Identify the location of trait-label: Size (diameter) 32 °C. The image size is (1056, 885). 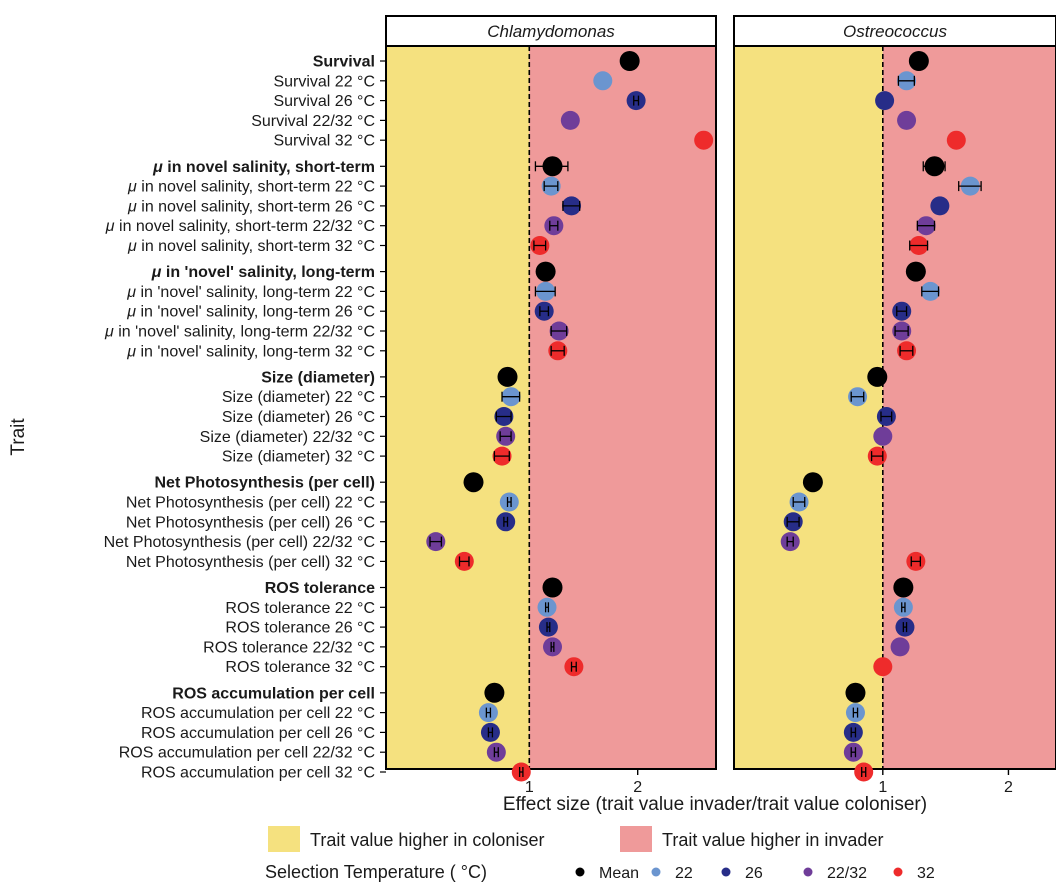
(298, 457).